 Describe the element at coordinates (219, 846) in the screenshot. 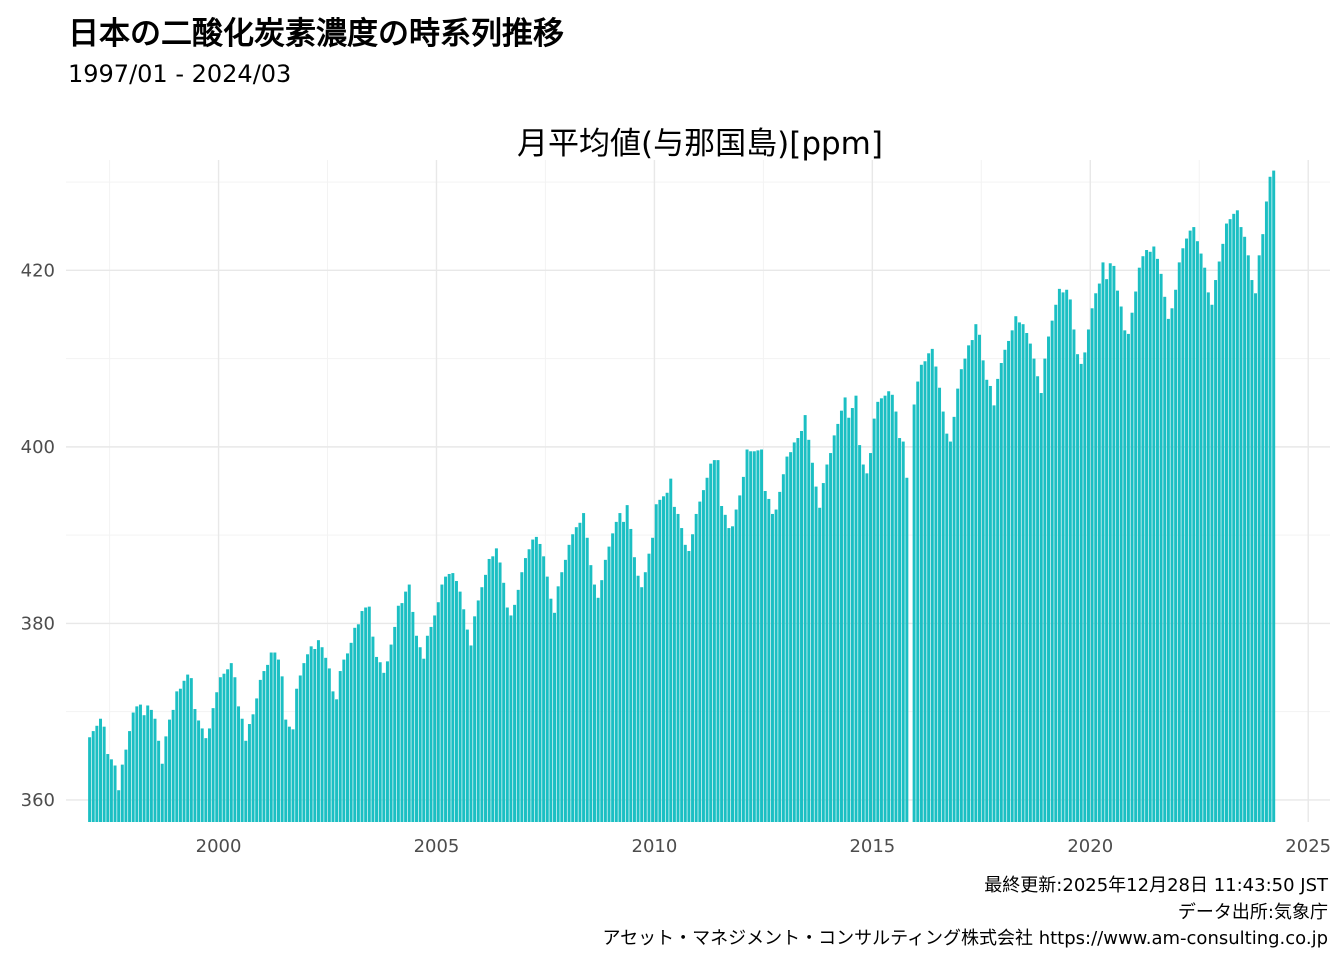

I see `x-tick-label: 2000` at that location.